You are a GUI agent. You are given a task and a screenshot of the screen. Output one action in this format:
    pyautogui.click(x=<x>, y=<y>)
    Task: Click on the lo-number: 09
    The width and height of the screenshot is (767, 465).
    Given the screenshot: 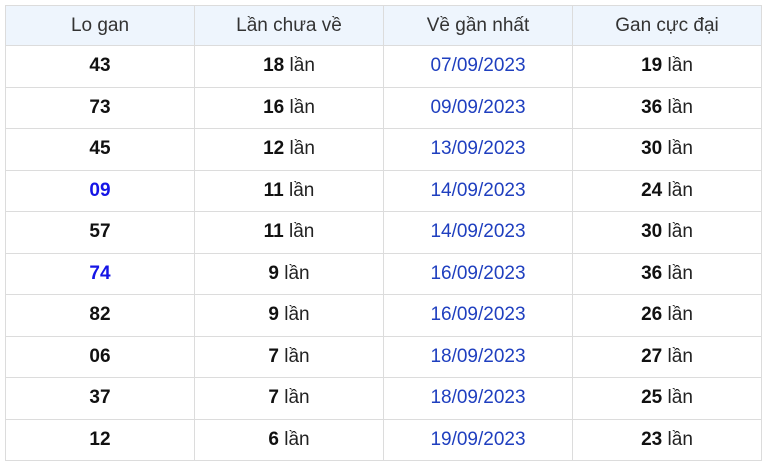 What is the action you would take?
    pyautogui.click(x=100, y=190)
    